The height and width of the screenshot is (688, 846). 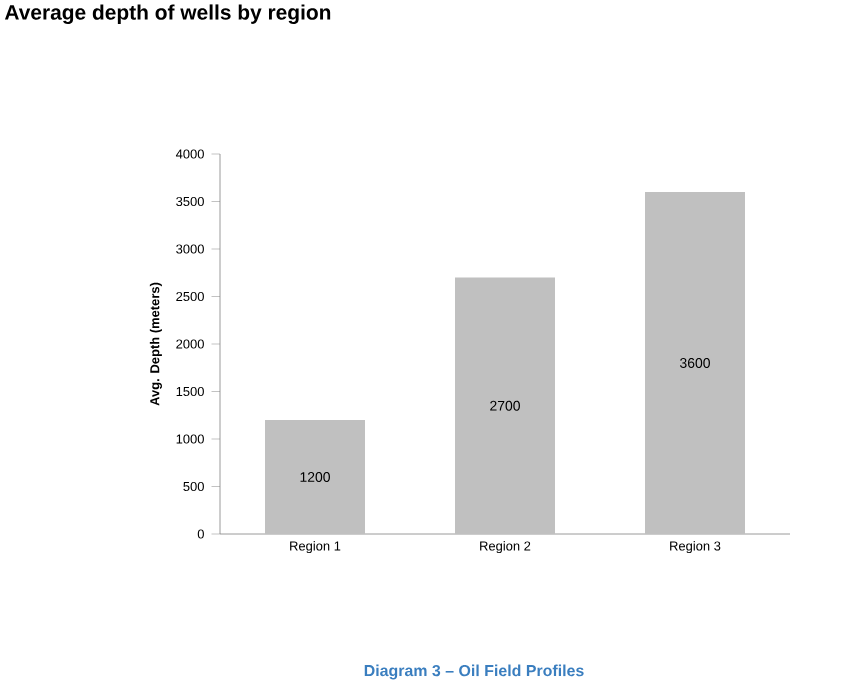 What do you see at coordinates (167, 14) in the screenshot?
I see `chart-title: Average depth of wells by region` at bounding box center [167, 14].